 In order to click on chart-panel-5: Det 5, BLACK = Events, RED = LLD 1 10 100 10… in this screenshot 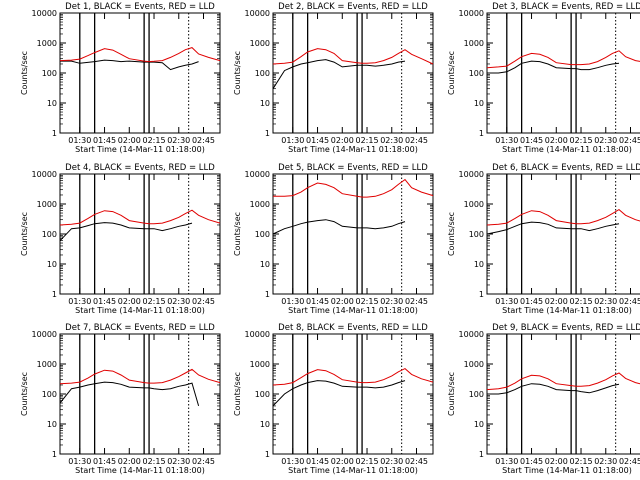, I will do `click(333, 239)`.